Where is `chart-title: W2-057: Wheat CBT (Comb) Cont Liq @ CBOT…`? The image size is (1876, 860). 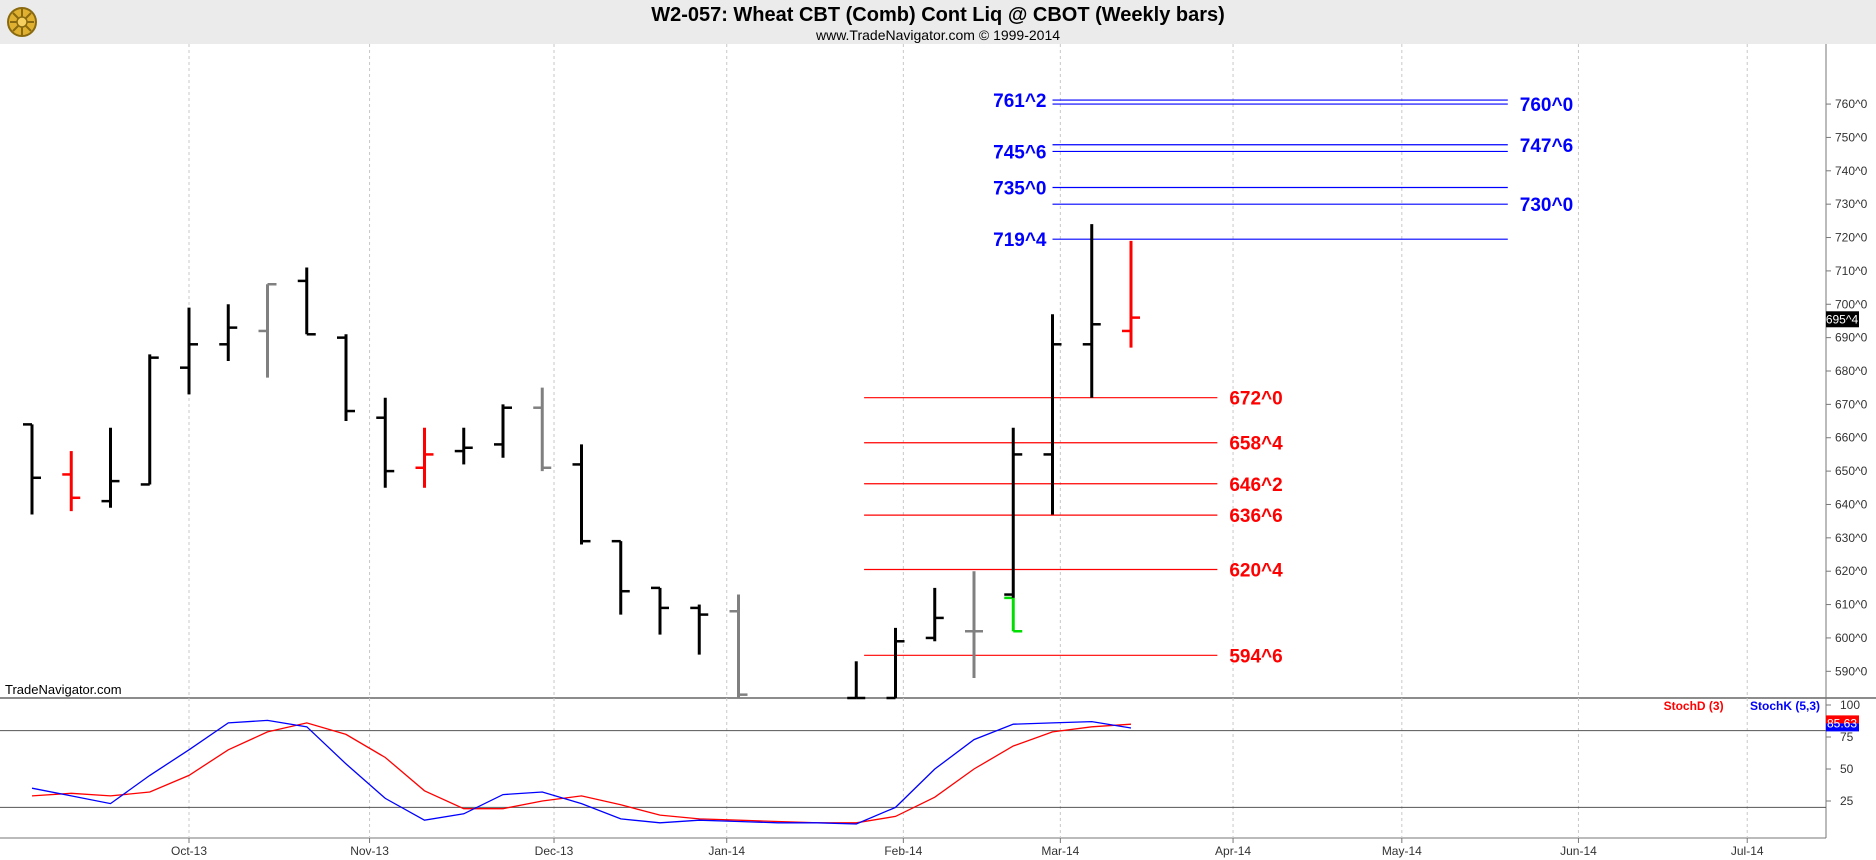
chart-title: W2-057: Wheat CBT (Comb) Cont Liq @ CBOT… is located at coordinates (938, 15).